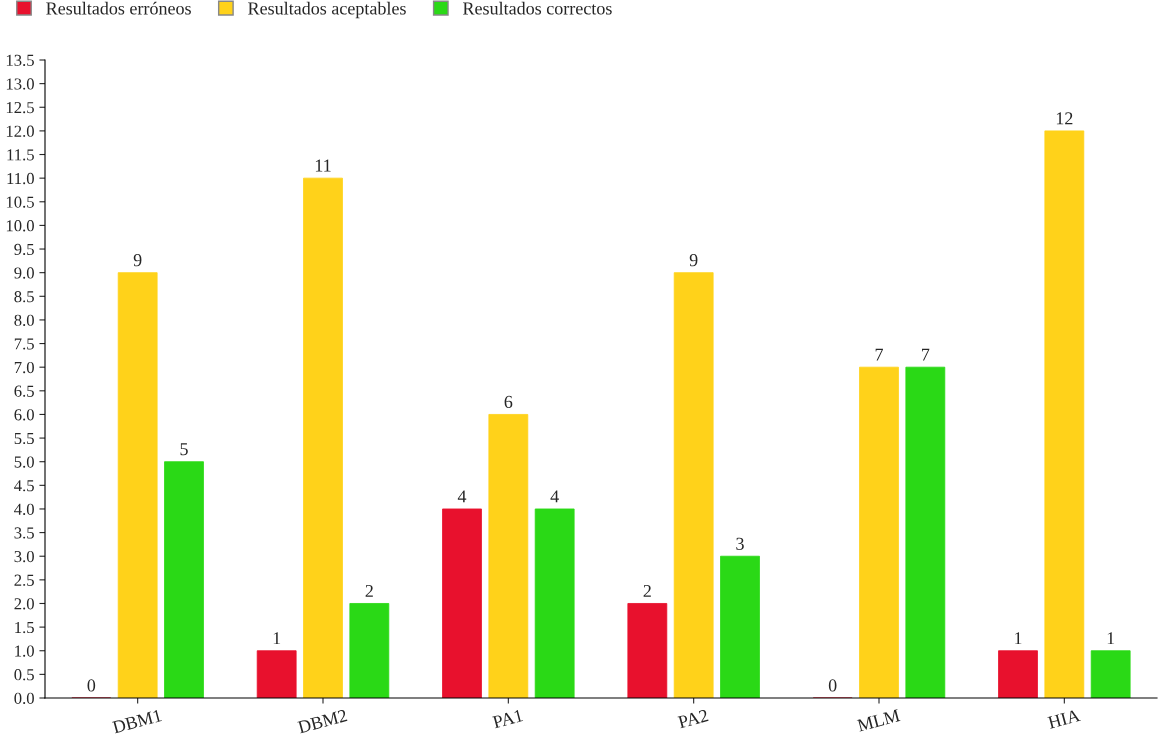 The width and height of the screenshot is (1161, 738). Describe the element at coordinates (24, 486) in the screenshot. I see `y-tick-label: 4.5` at that location.